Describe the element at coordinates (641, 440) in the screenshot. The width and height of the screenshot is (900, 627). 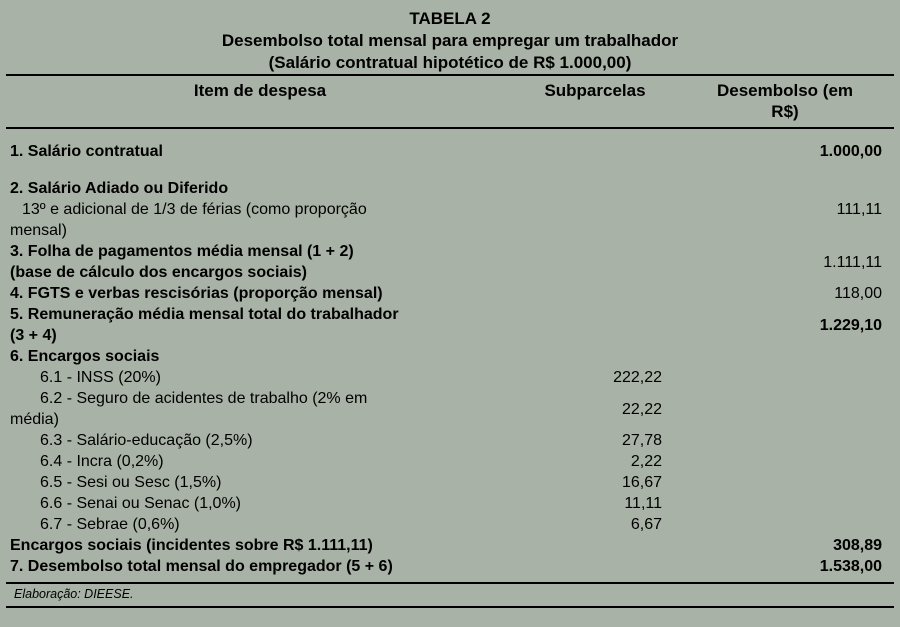
I see `row-subparcela-value: 27,78` at that location.